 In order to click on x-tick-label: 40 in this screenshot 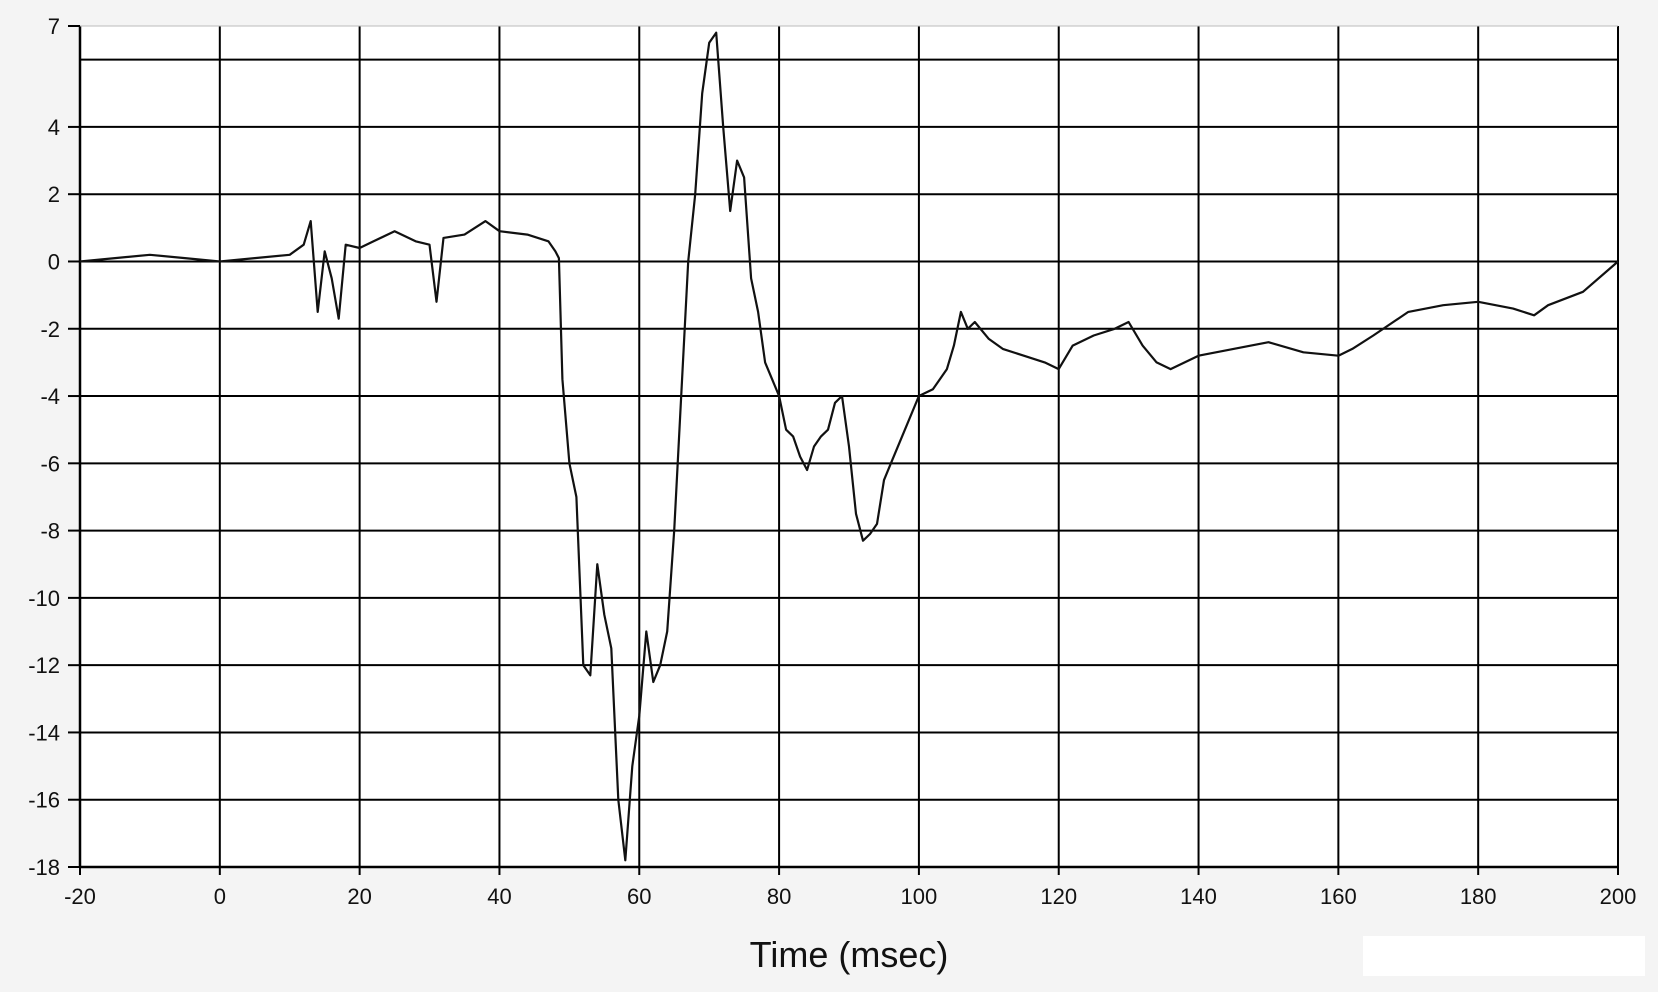, I will do `click(499, 896)`.